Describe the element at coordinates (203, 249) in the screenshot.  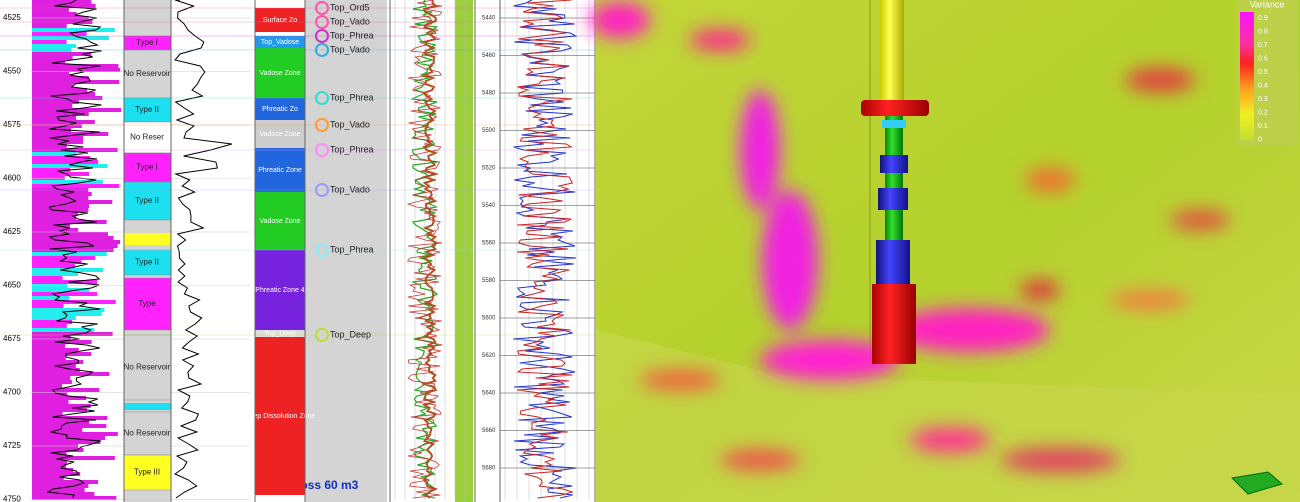
I see `resistivity-curve` at that location.